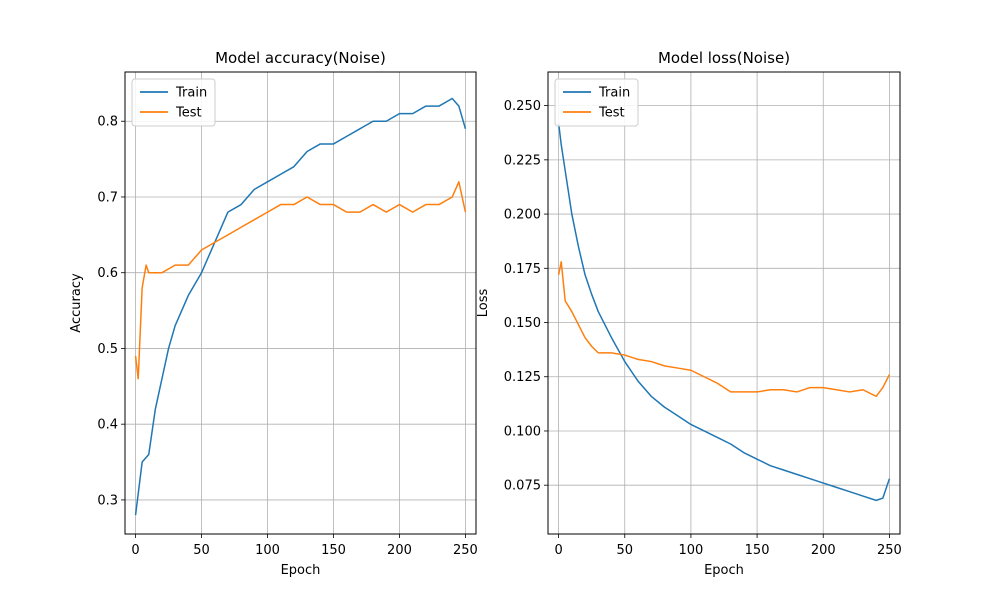  What do you see at coordinates (522, 431) in the screenshot?
I see `y-tick-label: 0.100` at bounding box center [522, 431].